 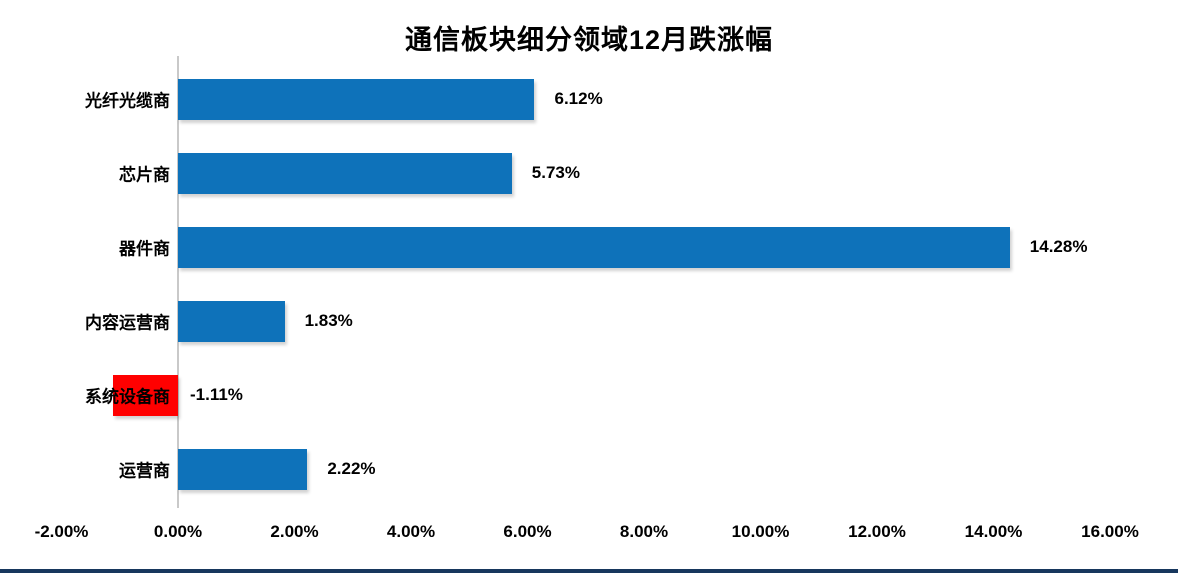 I want to click on x-axis-tick-label: 2.00%, so click(x=294, y=531).